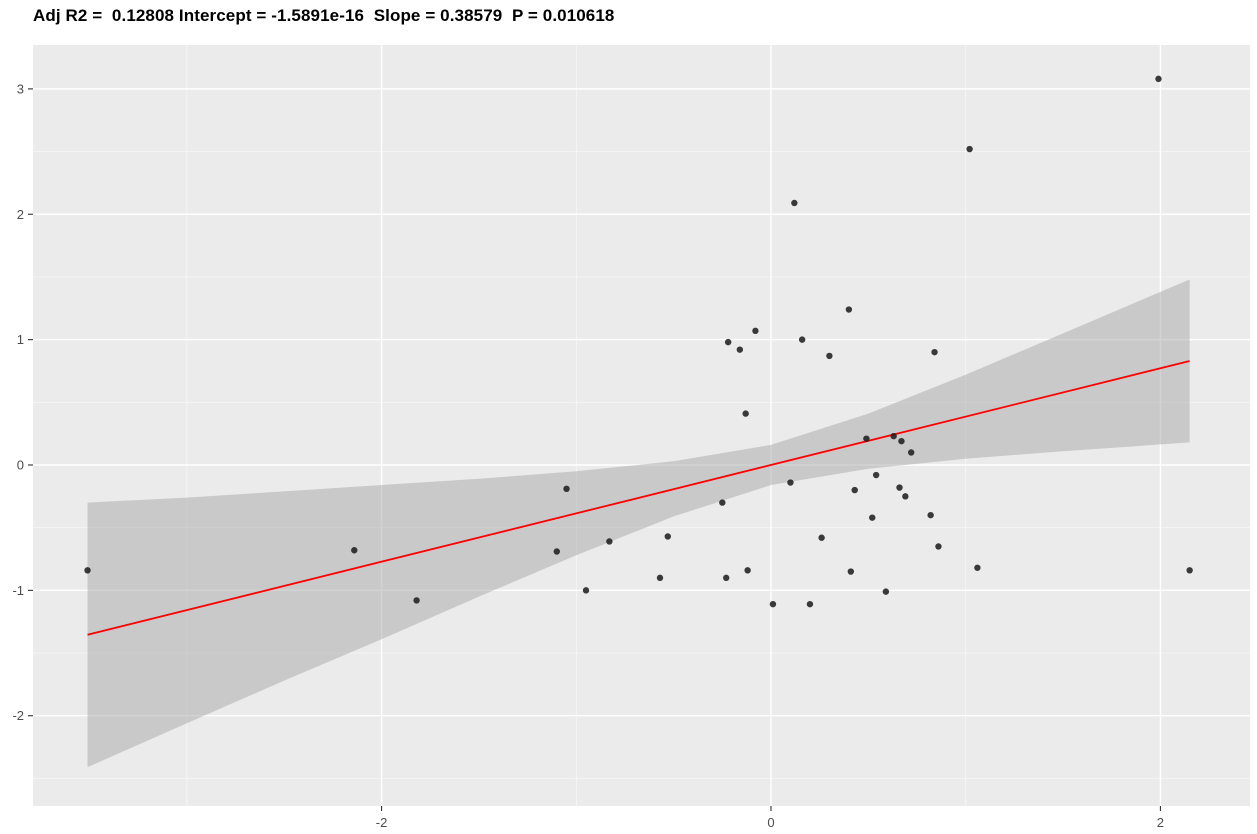 The image size is (1257, 834). I want to click on x-axis-tick-label: 0, so click(770, 822).